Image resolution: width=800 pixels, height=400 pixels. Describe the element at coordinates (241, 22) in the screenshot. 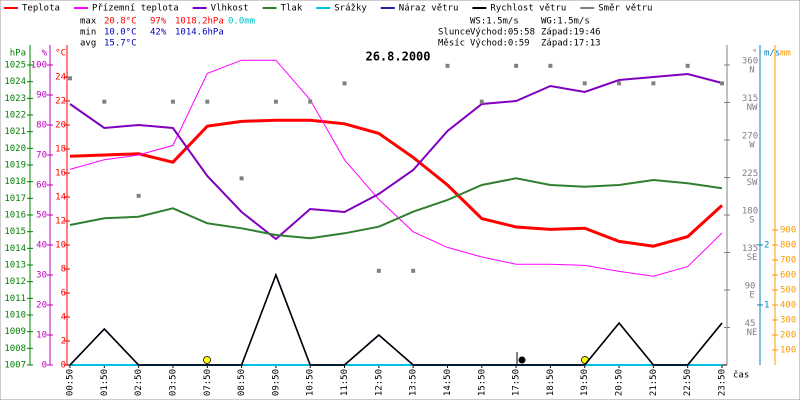

I see `stat-text: 0.0mm` at that location.